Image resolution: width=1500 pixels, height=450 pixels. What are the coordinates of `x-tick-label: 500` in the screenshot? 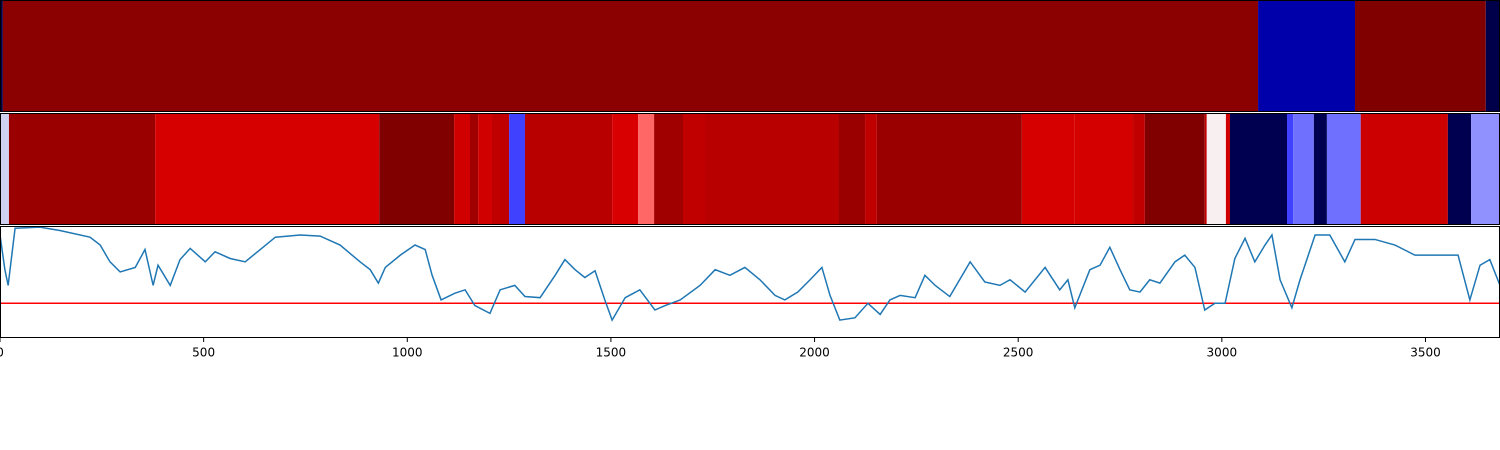 It's located at (203, 353).